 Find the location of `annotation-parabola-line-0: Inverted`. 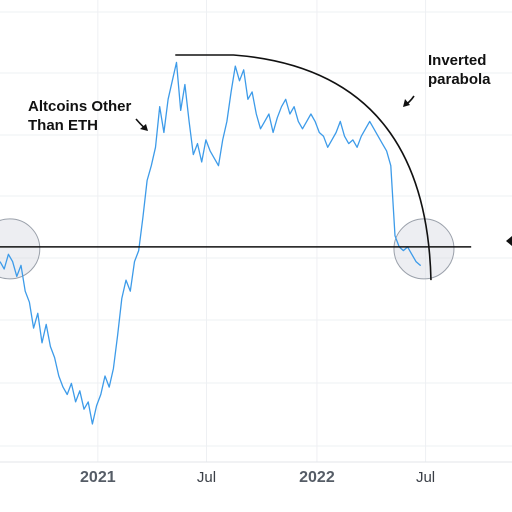

annotation-parabola-line-0: Inverted is located at coordinates (457, 60).